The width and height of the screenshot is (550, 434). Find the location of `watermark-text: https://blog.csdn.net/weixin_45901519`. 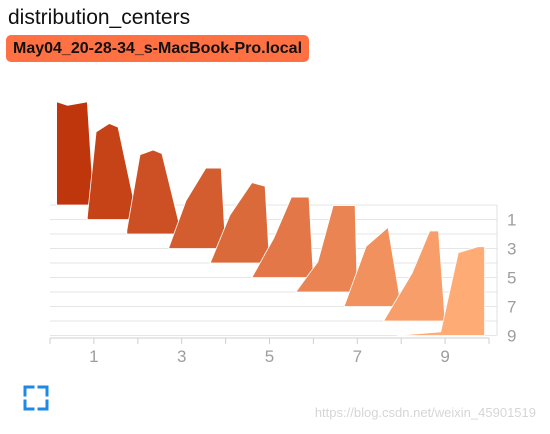

watermark-text: https://blog.csdn.net/weixin_45901519 is located at coordinates (425, 412).